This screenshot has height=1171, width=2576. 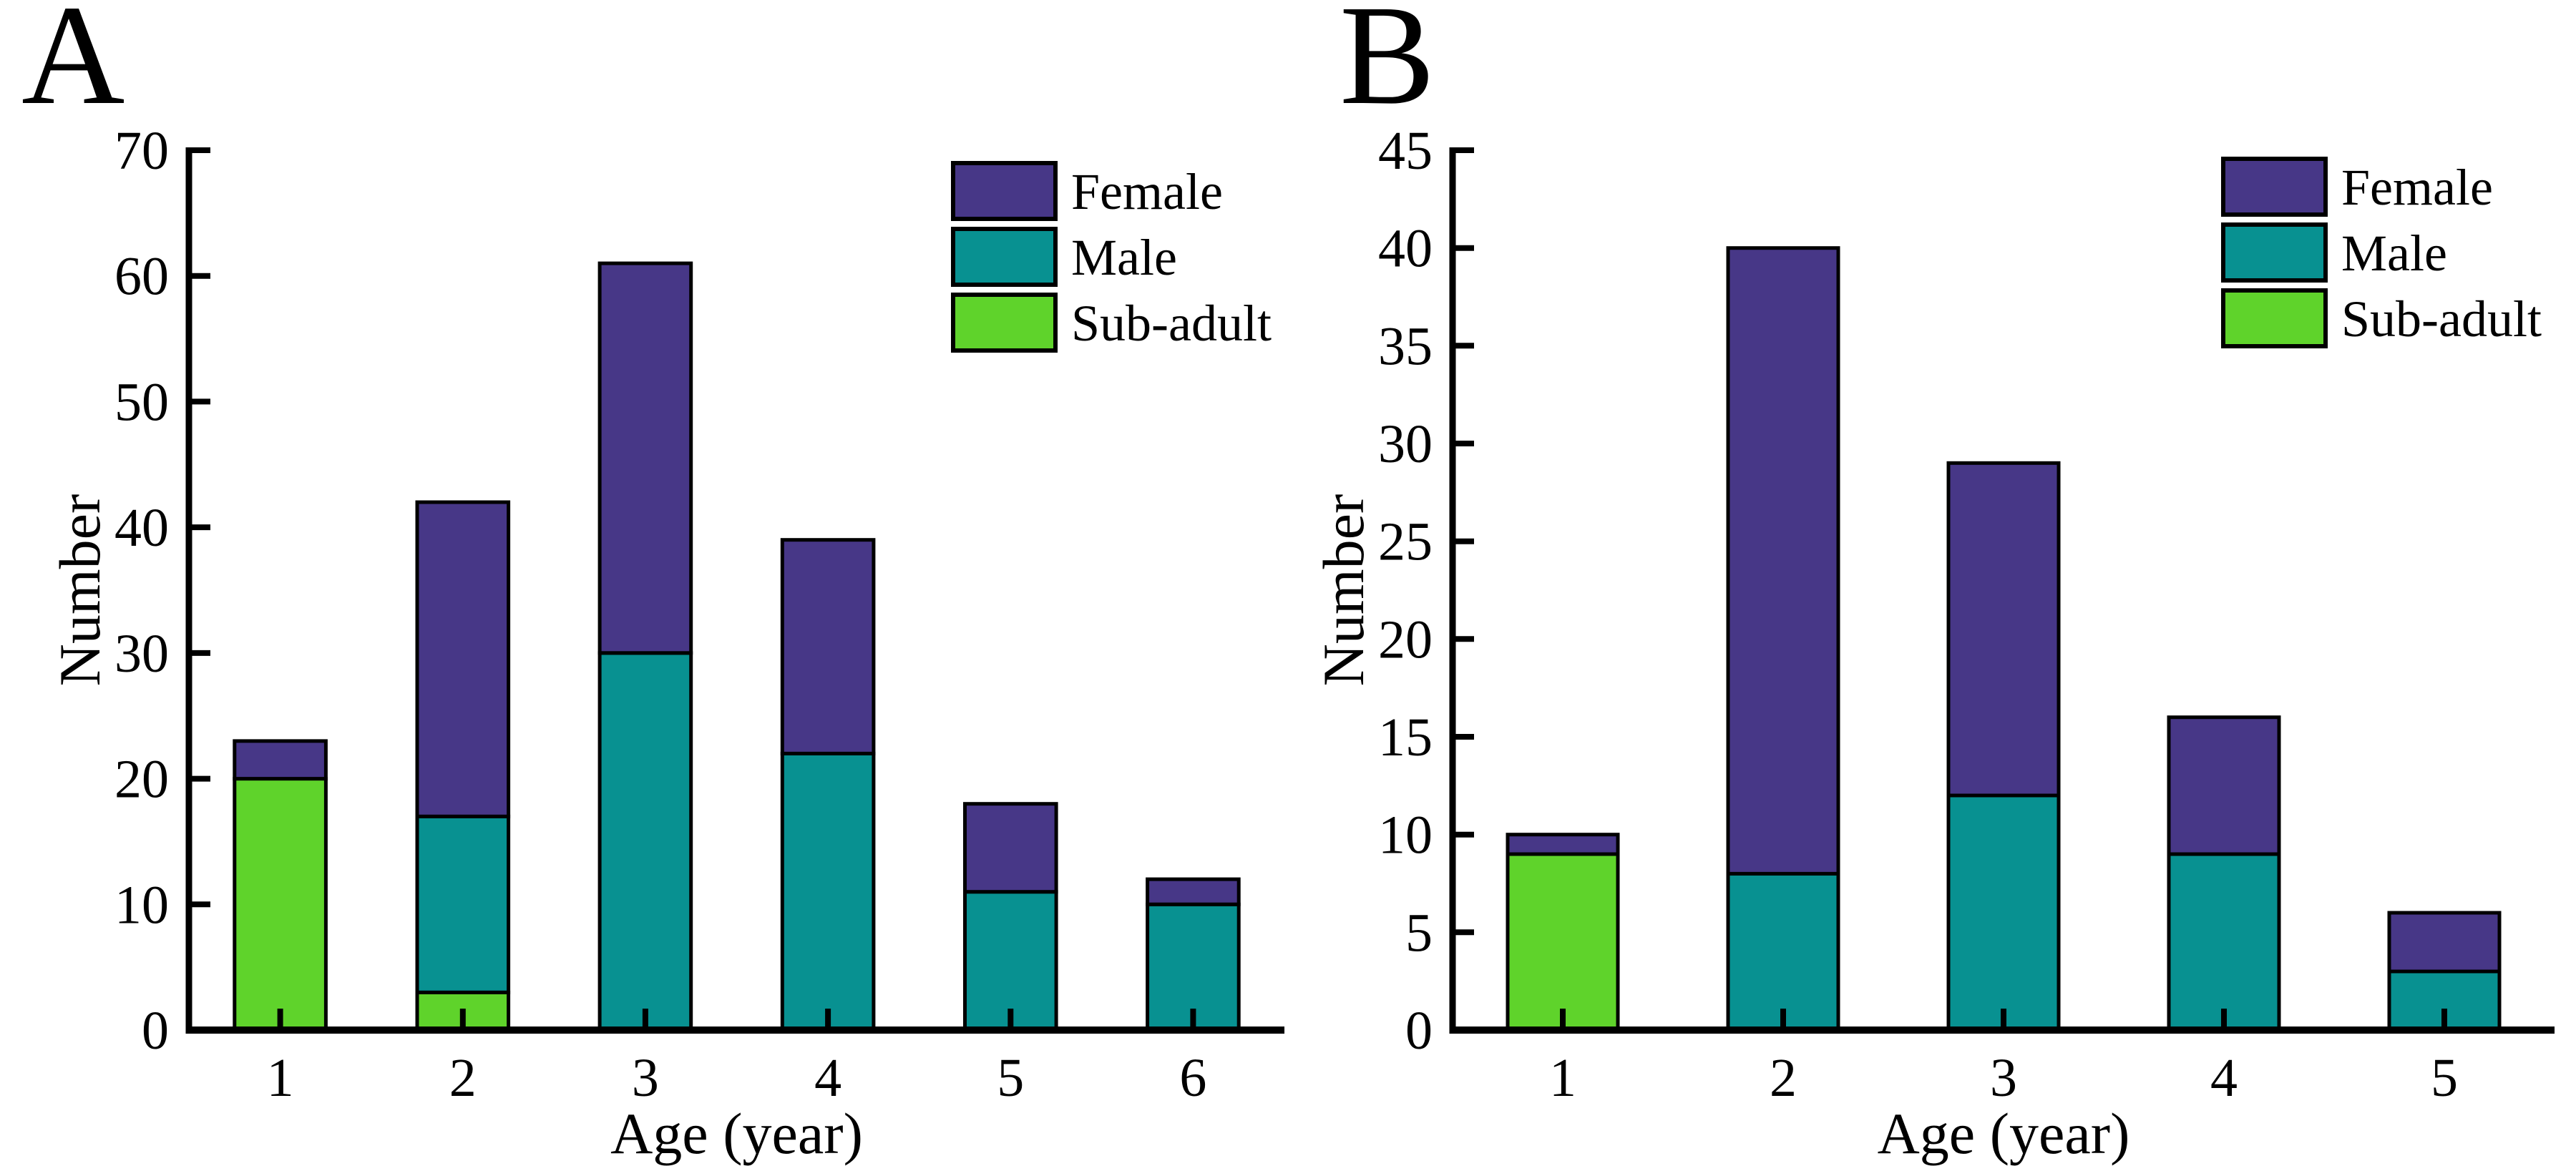 What do you see at coordinates (141, 277) in the screenshot?
I see `y-tick-label: 60` at bounding box center [141, 277].